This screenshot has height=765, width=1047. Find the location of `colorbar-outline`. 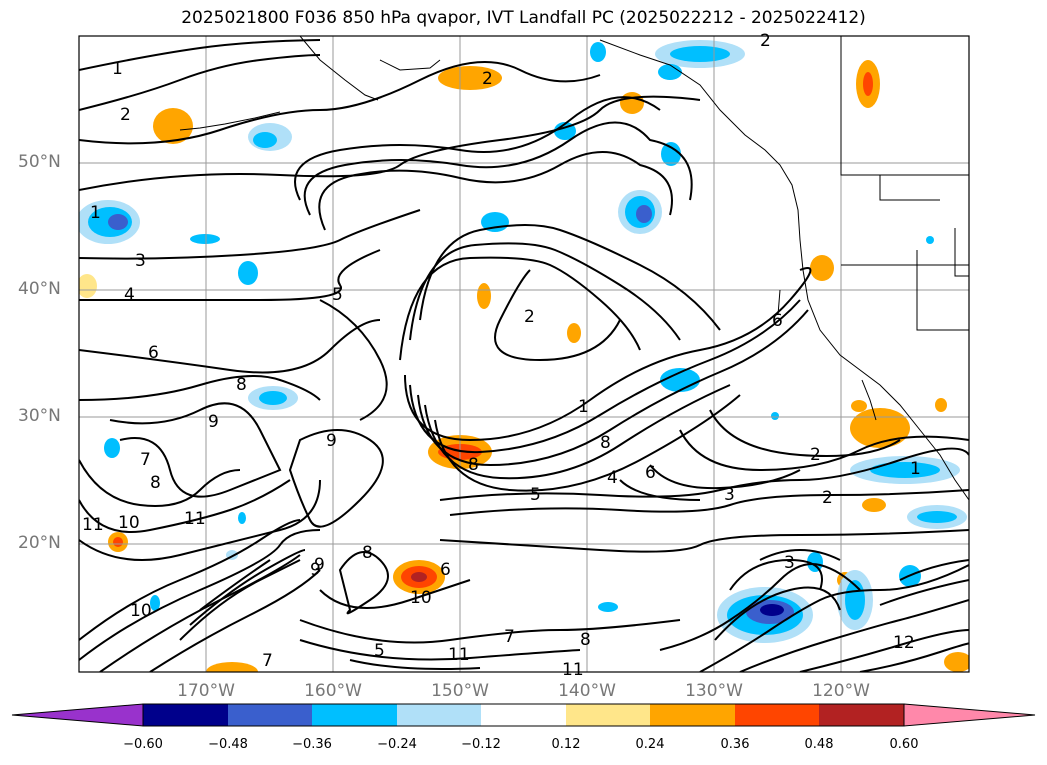

colorbar-outline is located at coordinates (523, 715).